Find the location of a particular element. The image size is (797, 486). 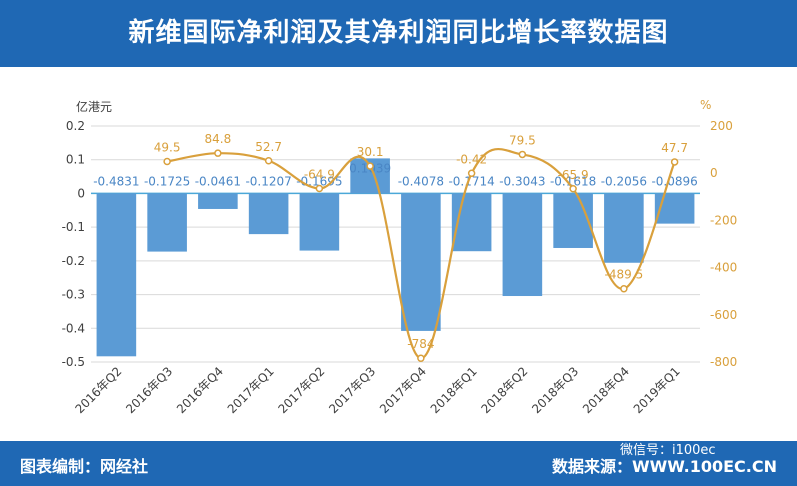

line-value-label: 52.7 is located at coordinates (268, 147).